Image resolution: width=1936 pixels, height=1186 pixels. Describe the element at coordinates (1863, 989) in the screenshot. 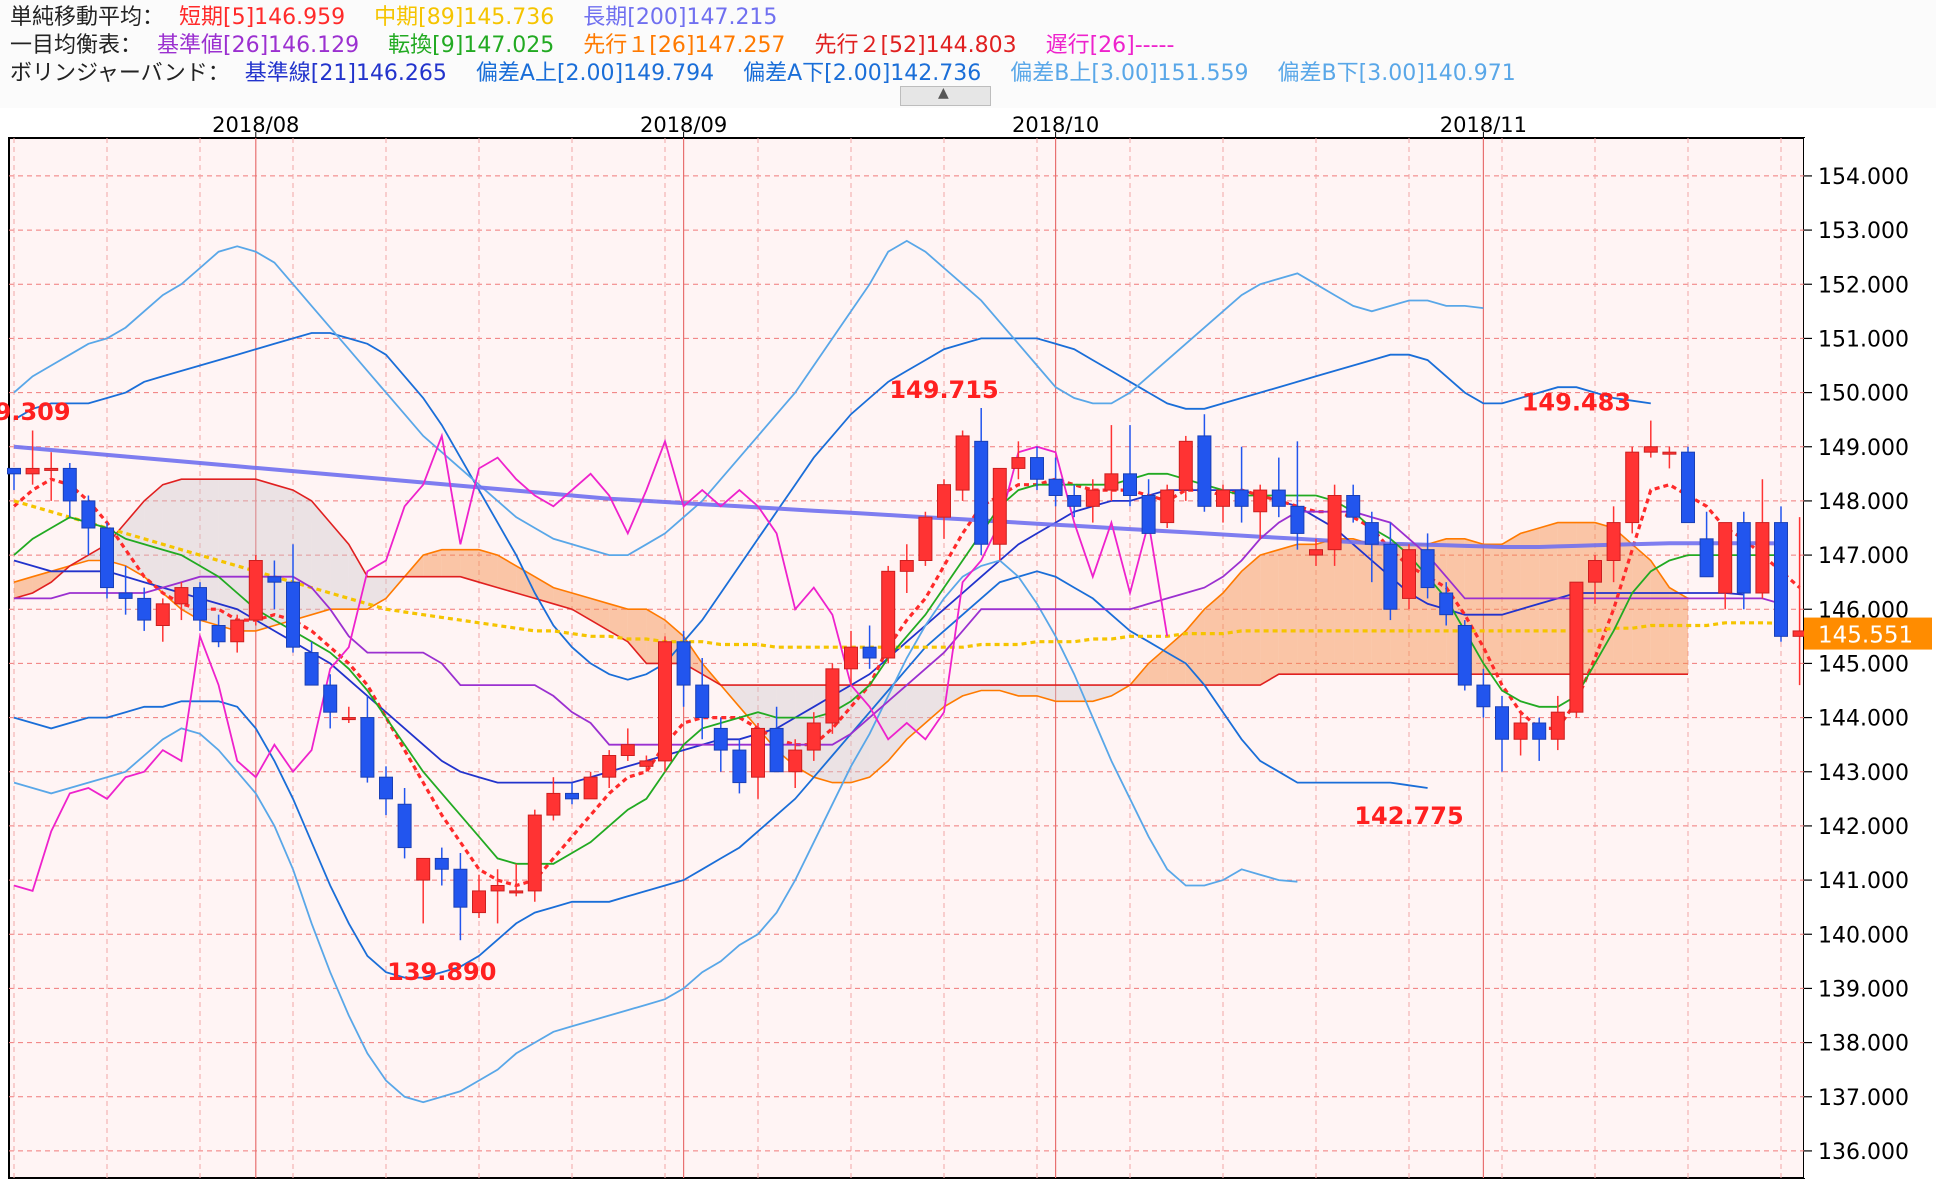

I see `y-tick-label: 139.000` at that location.